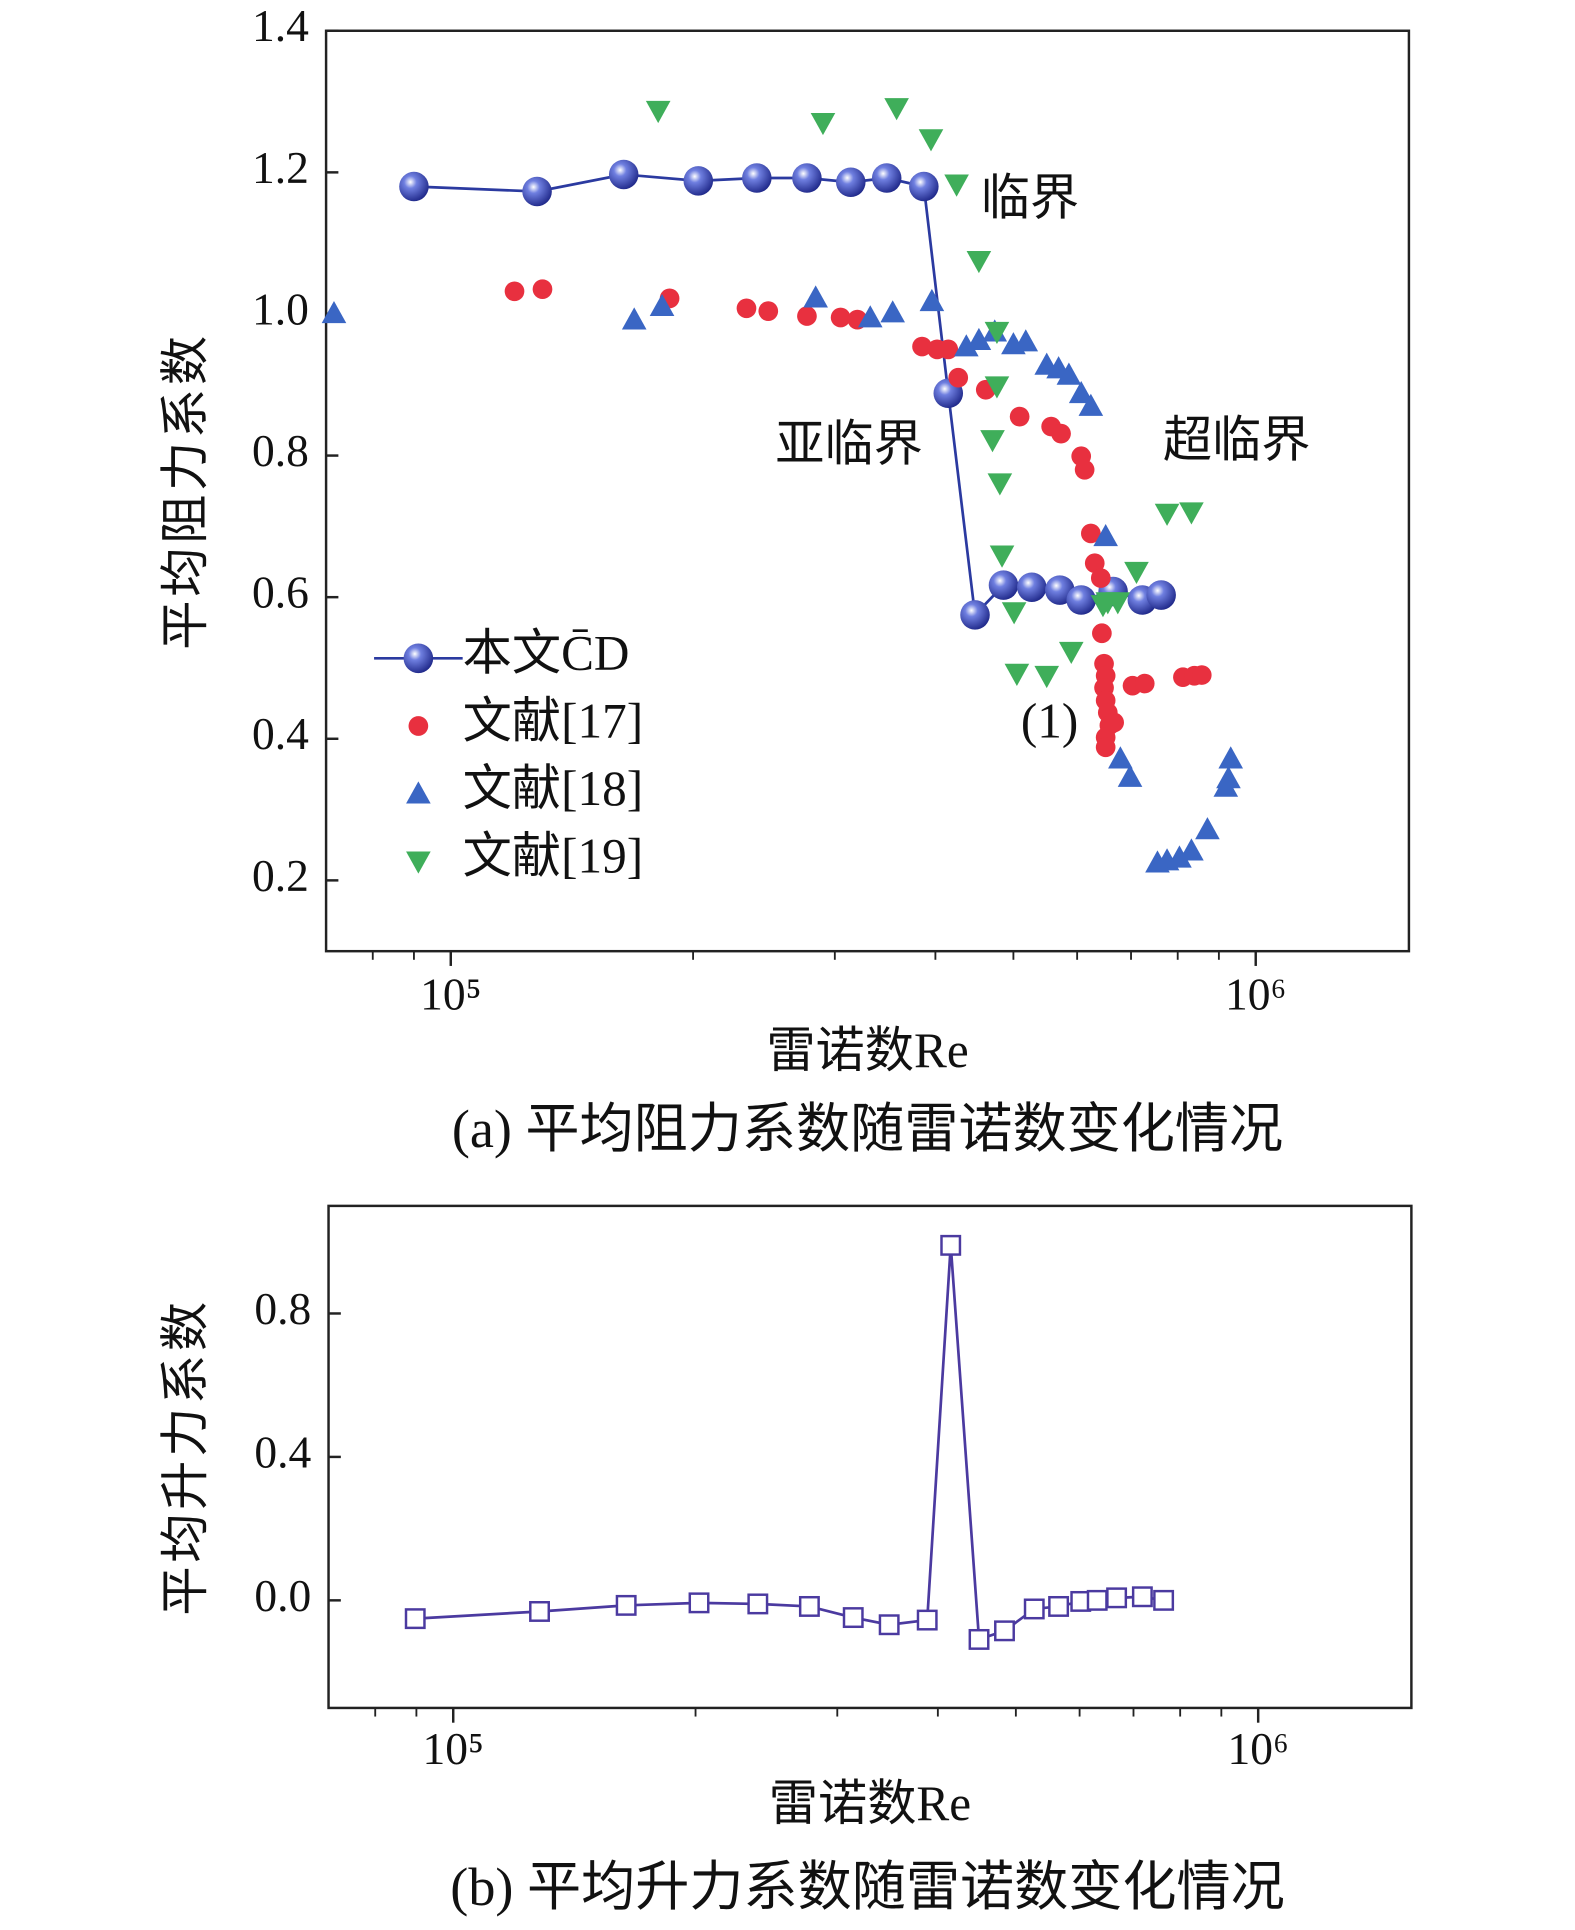 This screenshot has height=1930, width=1575. What do you see at coordinates (185, 1456) in the screenshot?
I see `y-axis-label: 平均升力系数` at bounding box center [185, 1456].